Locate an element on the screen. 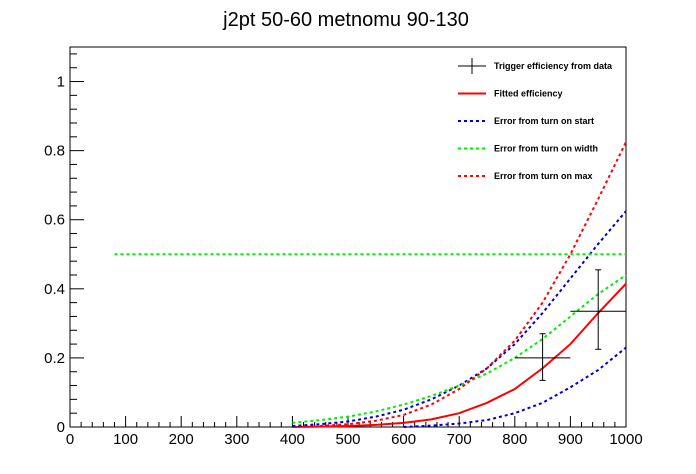  chart-title: j2pt 50-60 metnomu 90-130 is located at coordinates (345, 20).